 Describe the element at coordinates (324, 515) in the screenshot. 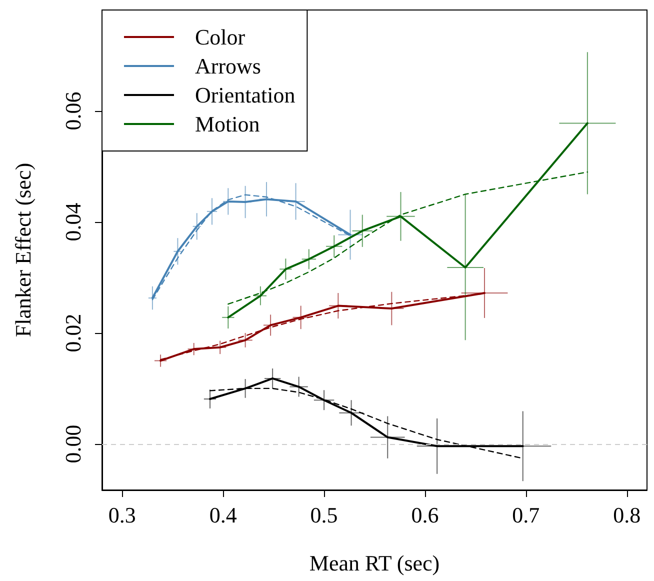

I see `x-tick-label: 0.5` at that location.